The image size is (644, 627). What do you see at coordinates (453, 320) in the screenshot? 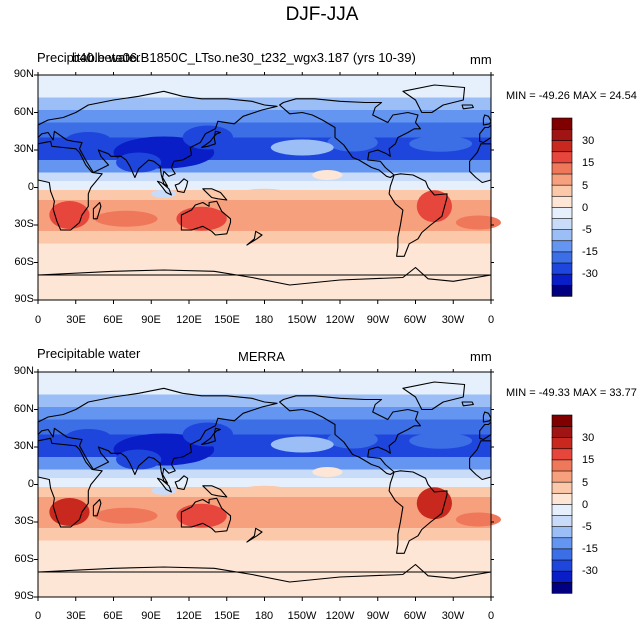
I see `top-xtick: 30W` at bounding box center [453, 320].